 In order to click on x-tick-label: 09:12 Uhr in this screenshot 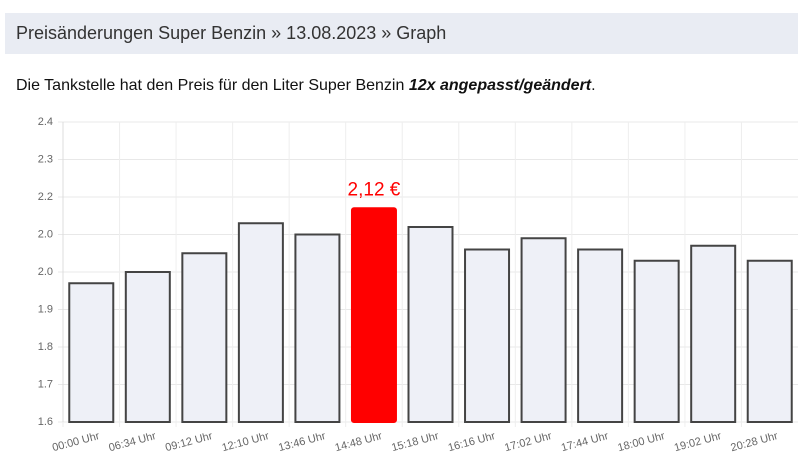, I will do `click(189, 442)`.